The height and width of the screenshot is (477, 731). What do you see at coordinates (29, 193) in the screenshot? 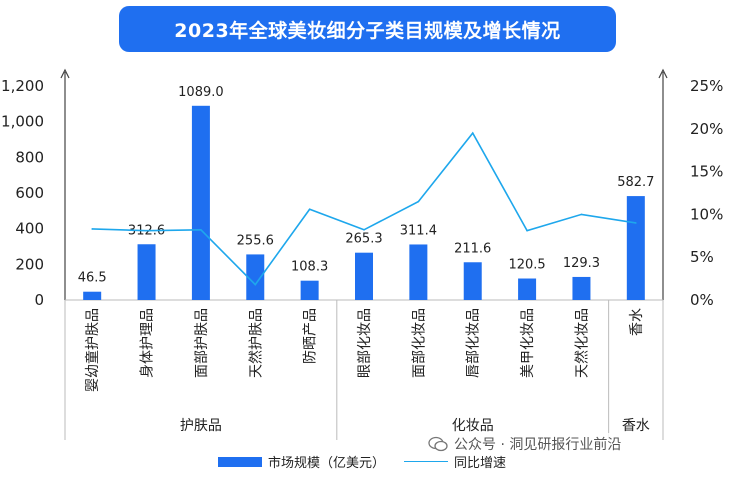
I see `y-left-tick-label: 600` at bounding box center [29, 193].